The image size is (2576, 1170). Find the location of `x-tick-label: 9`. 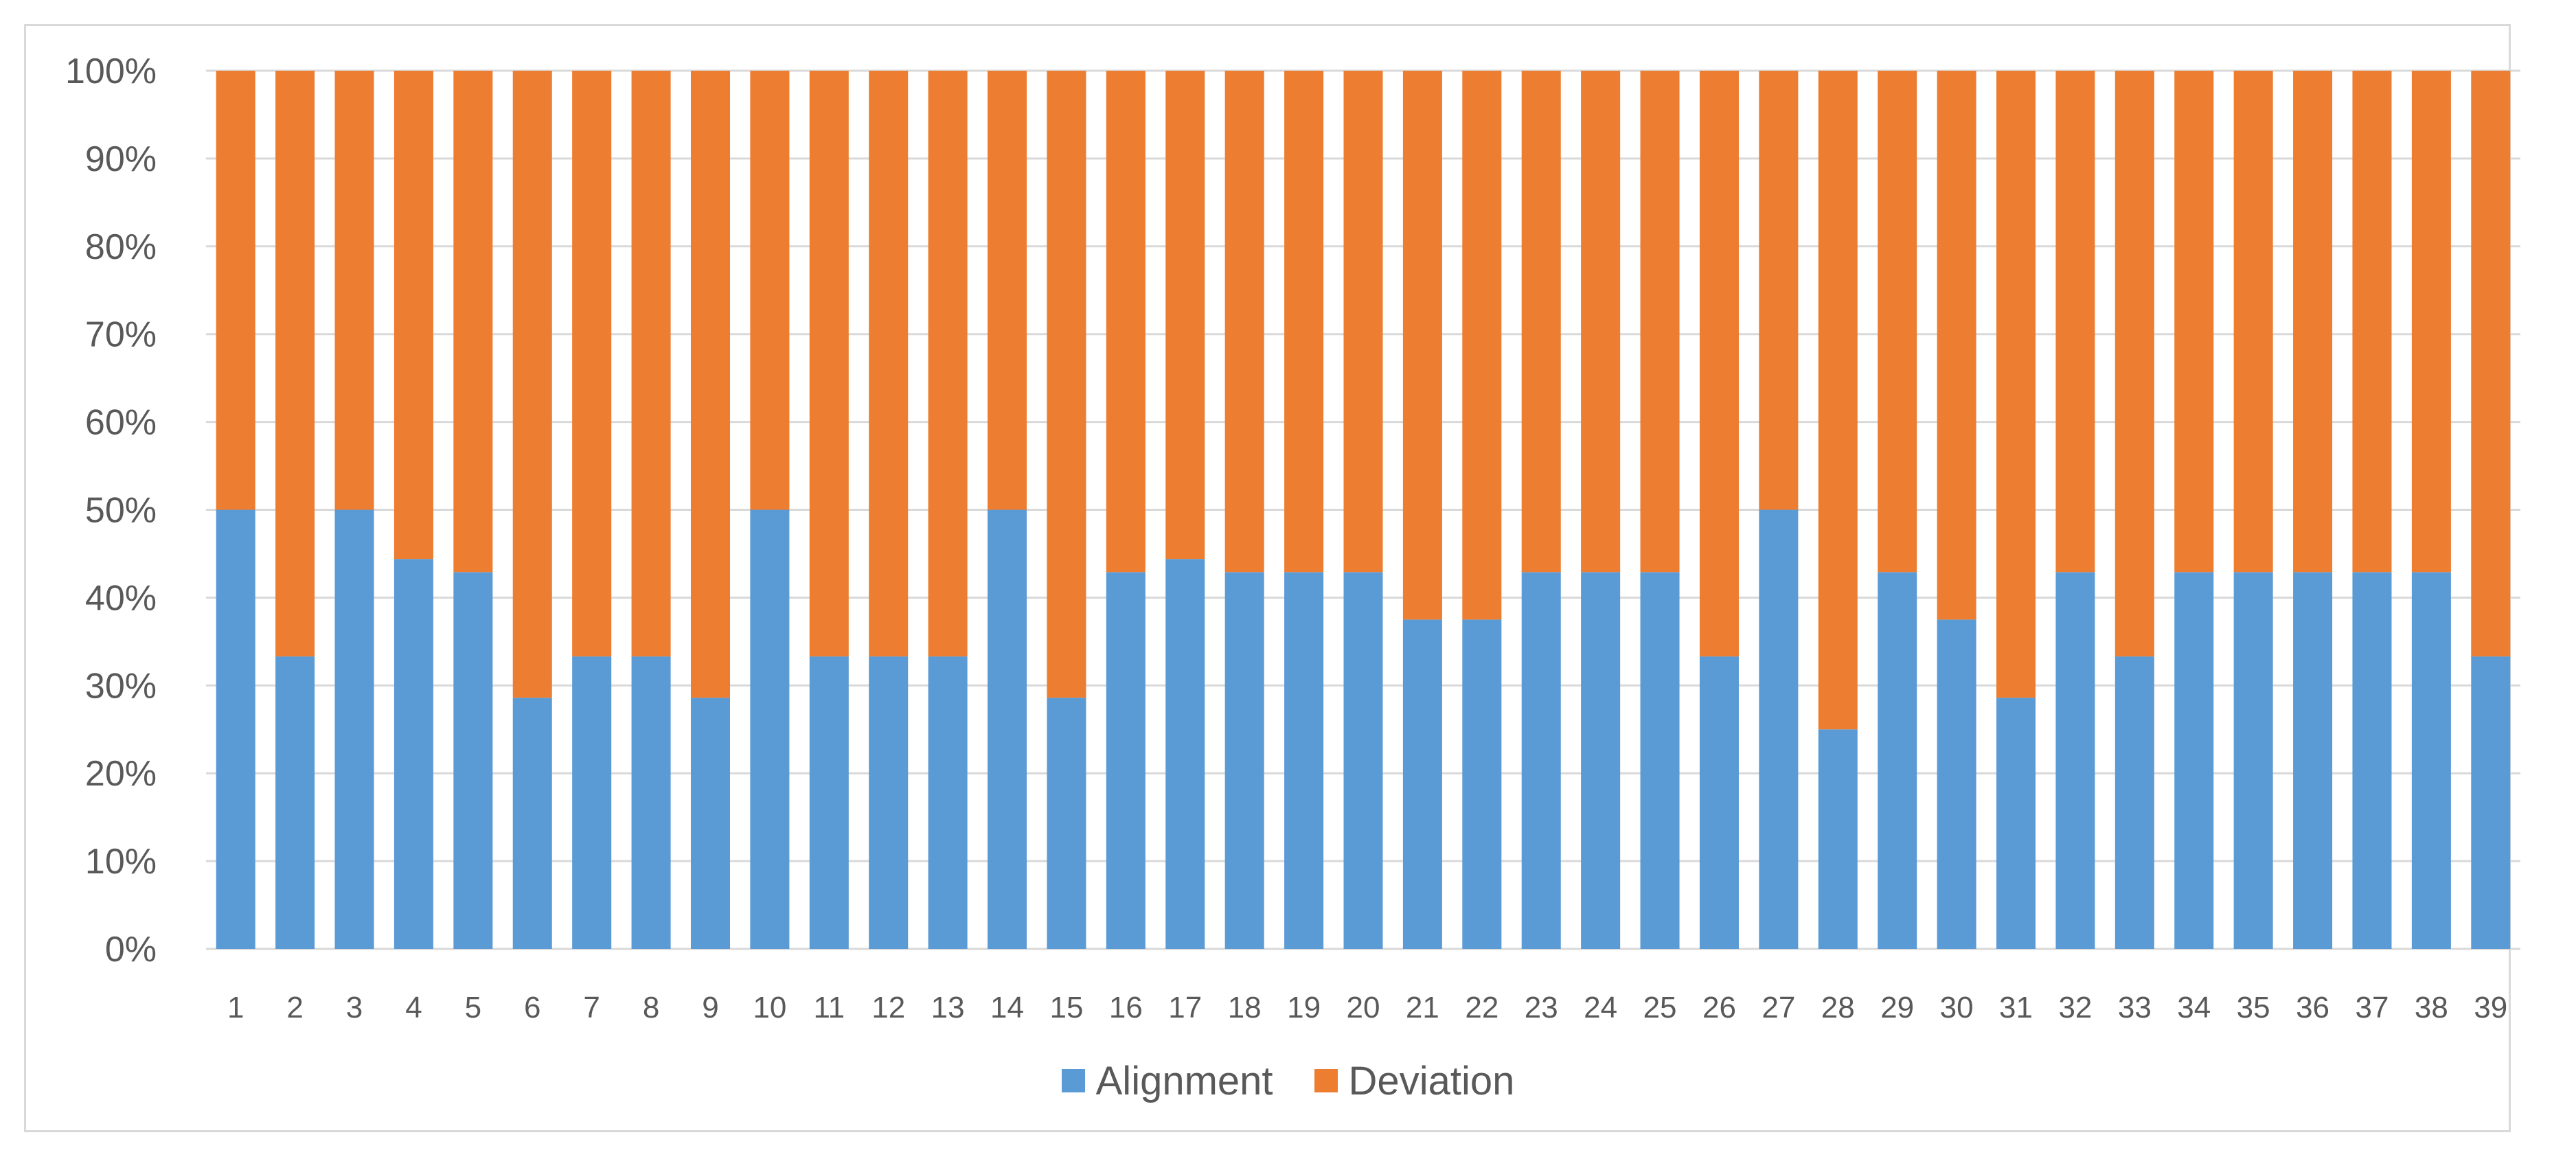

x-tick-label: 9 is located at coordinates (710, 1007).